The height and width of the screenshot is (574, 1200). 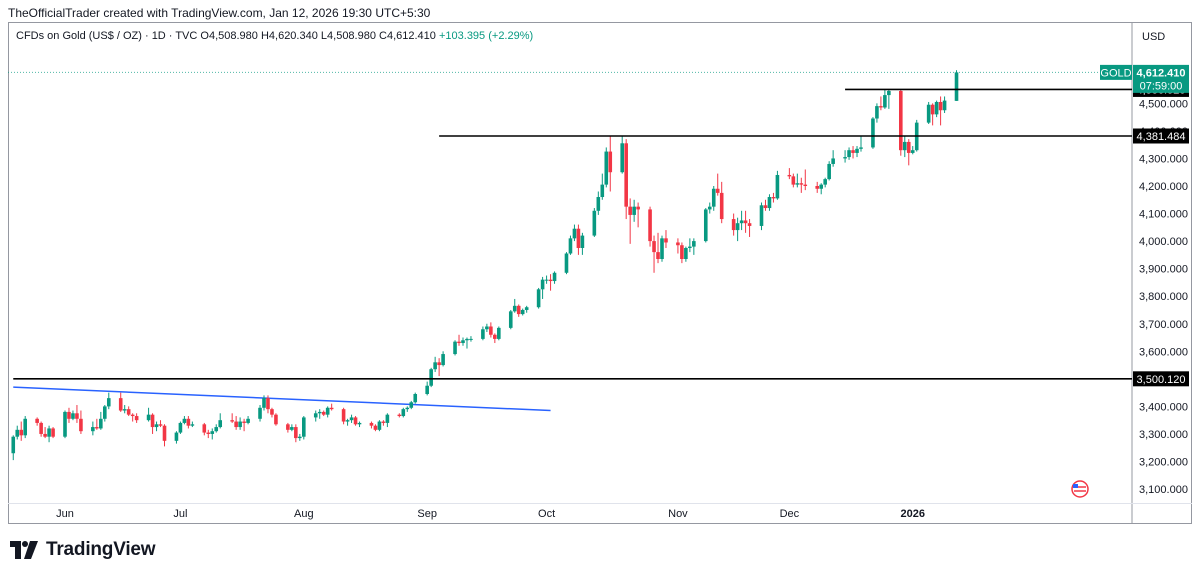 What do you see at coordinates (1153, 37) in the screenshot?
I see `price-axis-currency: USD` at bounding box center [1153, 37].